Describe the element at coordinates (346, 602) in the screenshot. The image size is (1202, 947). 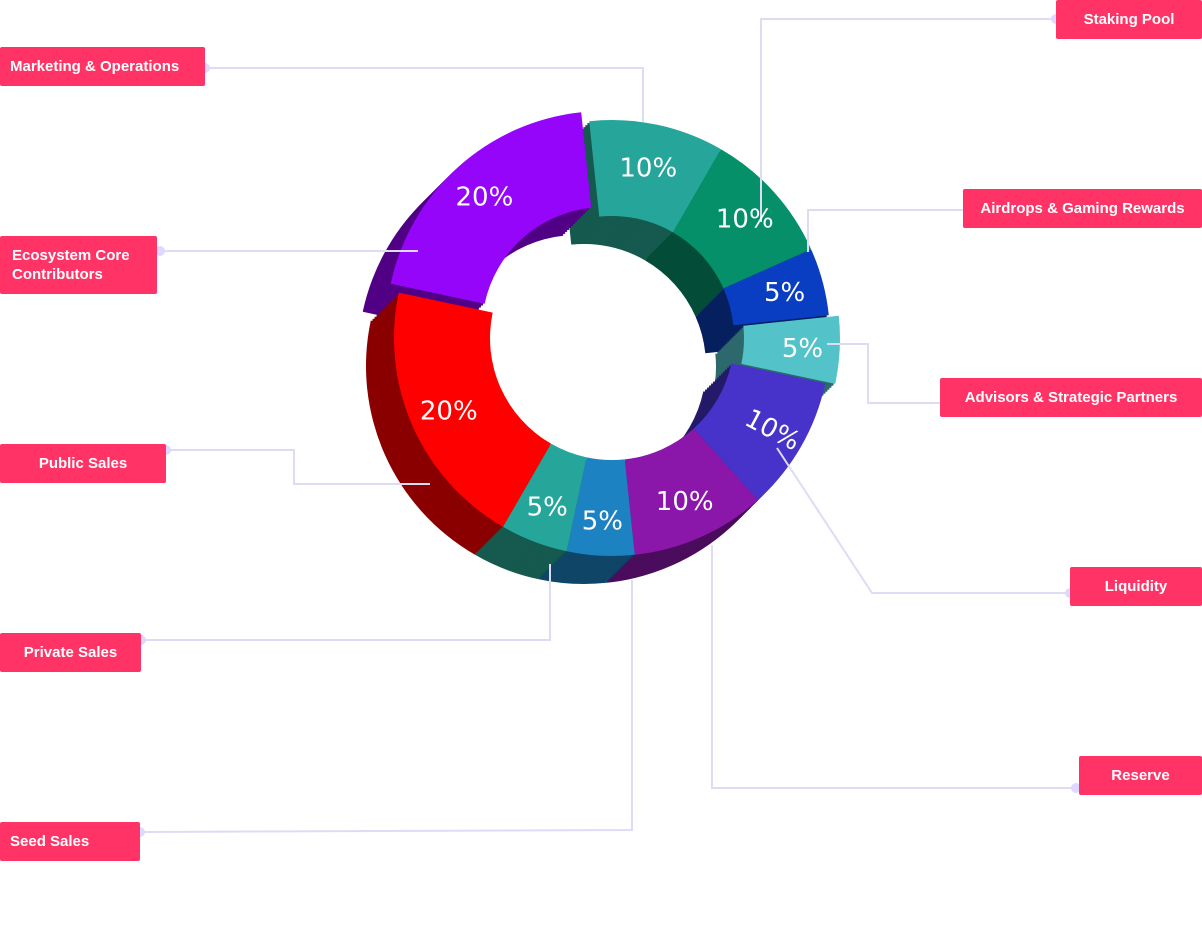
I see `connector-private-sales` at that location.